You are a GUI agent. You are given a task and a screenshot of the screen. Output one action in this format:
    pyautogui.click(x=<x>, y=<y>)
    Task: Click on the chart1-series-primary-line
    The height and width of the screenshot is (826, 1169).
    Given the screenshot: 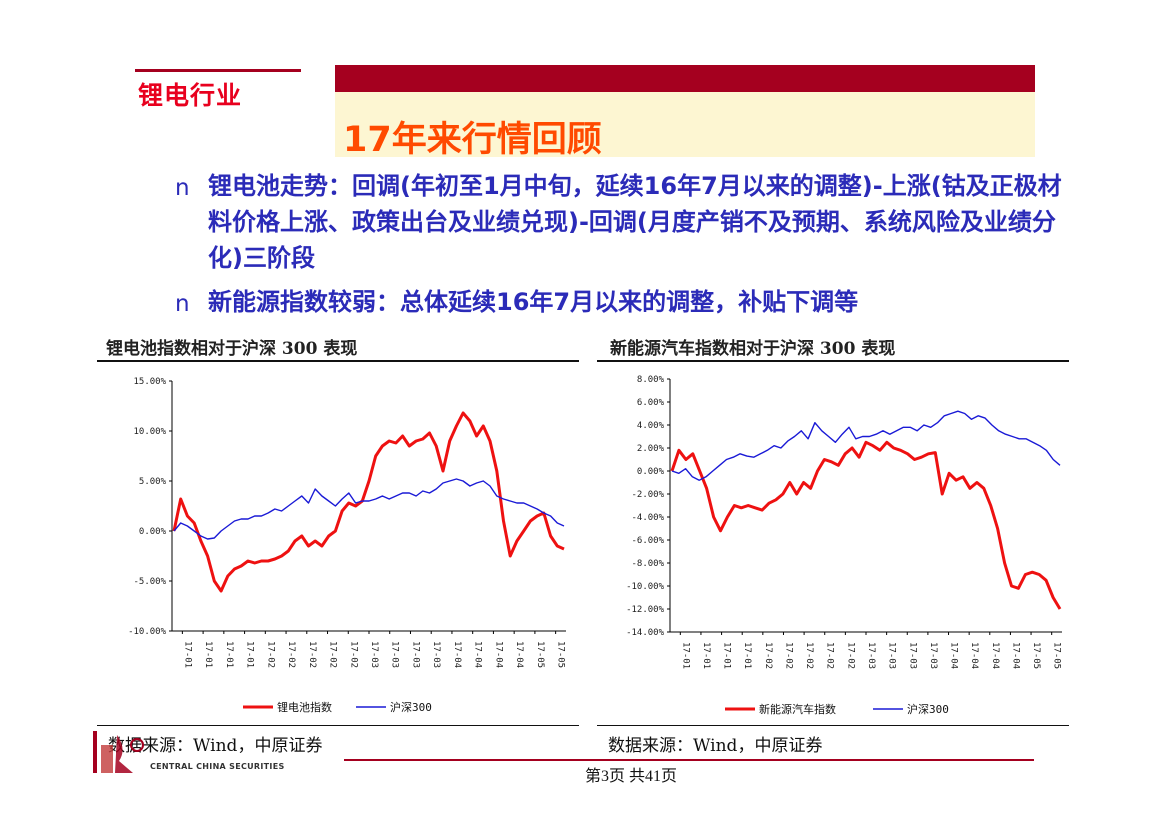 What is the action you would take?
    pyautogui.click(x=368, y=502)
    